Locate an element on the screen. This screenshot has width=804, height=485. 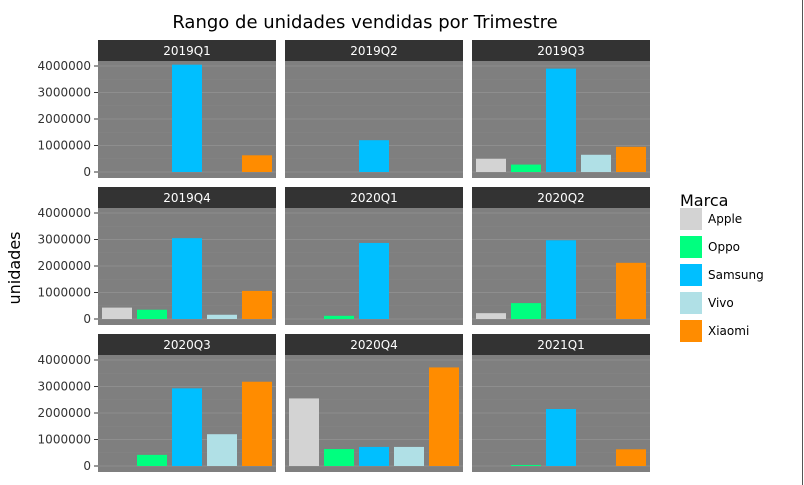
facet-strip-label: 2019Q4 is located at coordinates (187, 198).